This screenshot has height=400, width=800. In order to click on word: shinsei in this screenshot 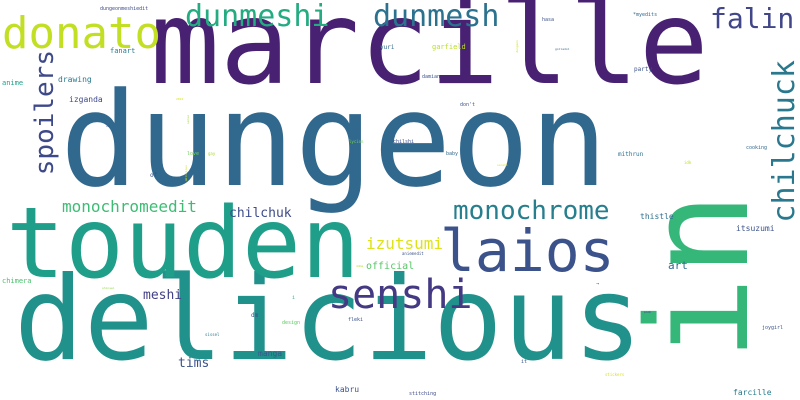, I will do `click(108, 288)`.